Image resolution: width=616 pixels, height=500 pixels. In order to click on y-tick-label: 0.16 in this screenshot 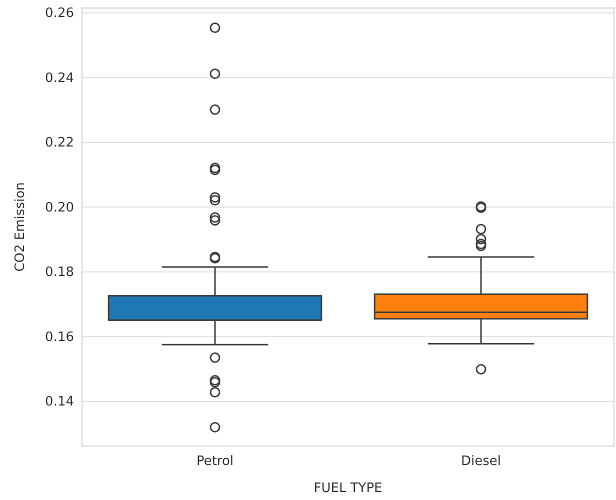, I will do `click(59, 337)`.